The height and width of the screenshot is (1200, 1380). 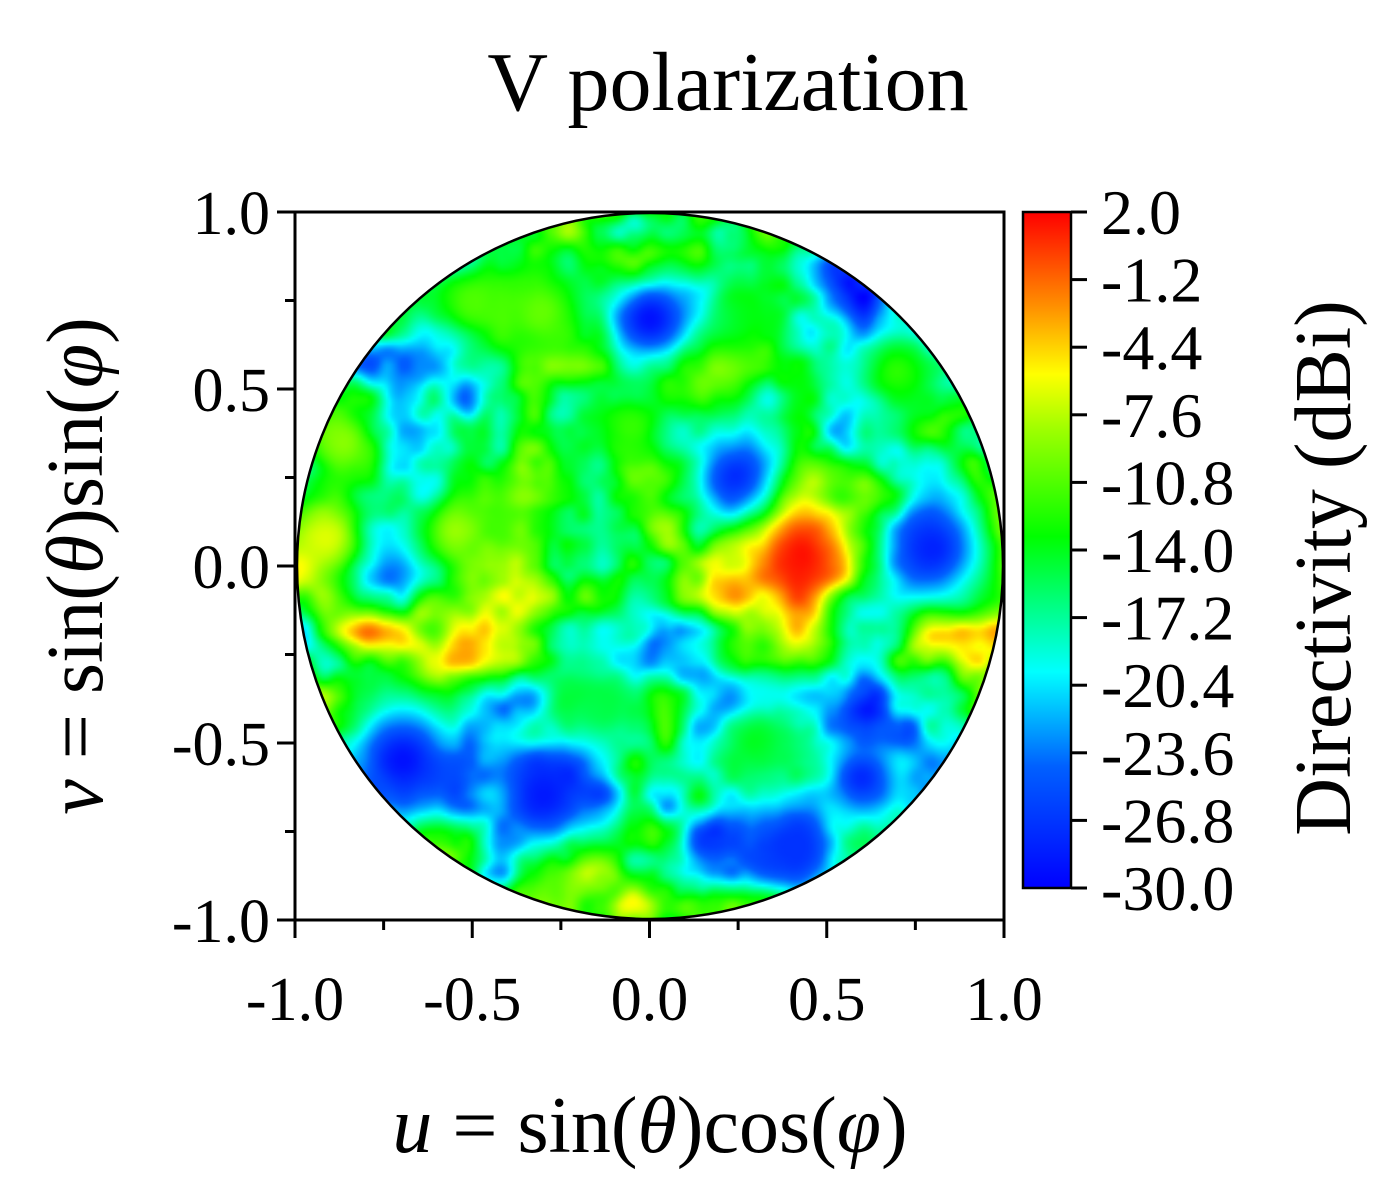 What do you see at coordinates (649, 1126) in the screenshot?
I see `x-axis-label: u = sin(θ)cos(φ)` at bounding box center [649, 1126].